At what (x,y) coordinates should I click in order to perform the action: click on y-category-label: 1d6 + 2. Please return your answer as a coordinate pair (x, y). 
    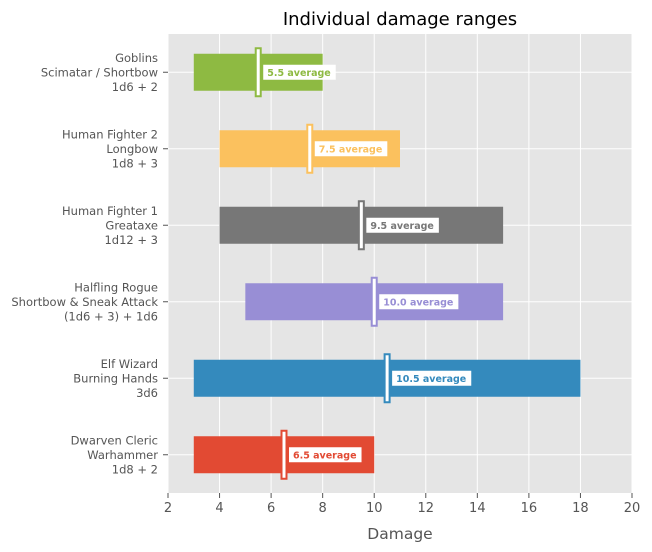
    Looking at the image, I should click on (135, 87).